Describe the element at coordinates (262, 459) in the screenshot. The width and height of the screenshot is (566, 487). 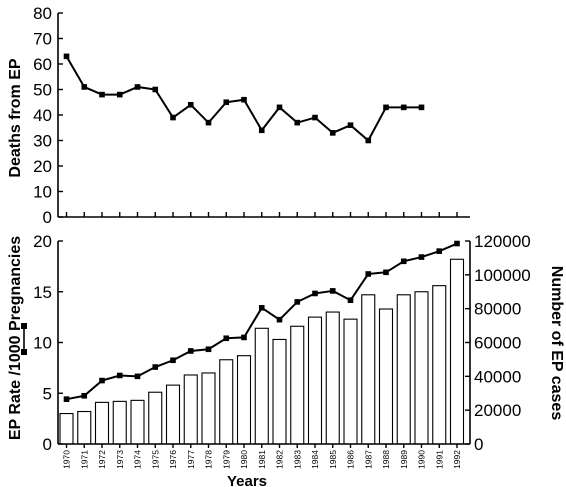
I see `year-tick-label: 1981` at that location.